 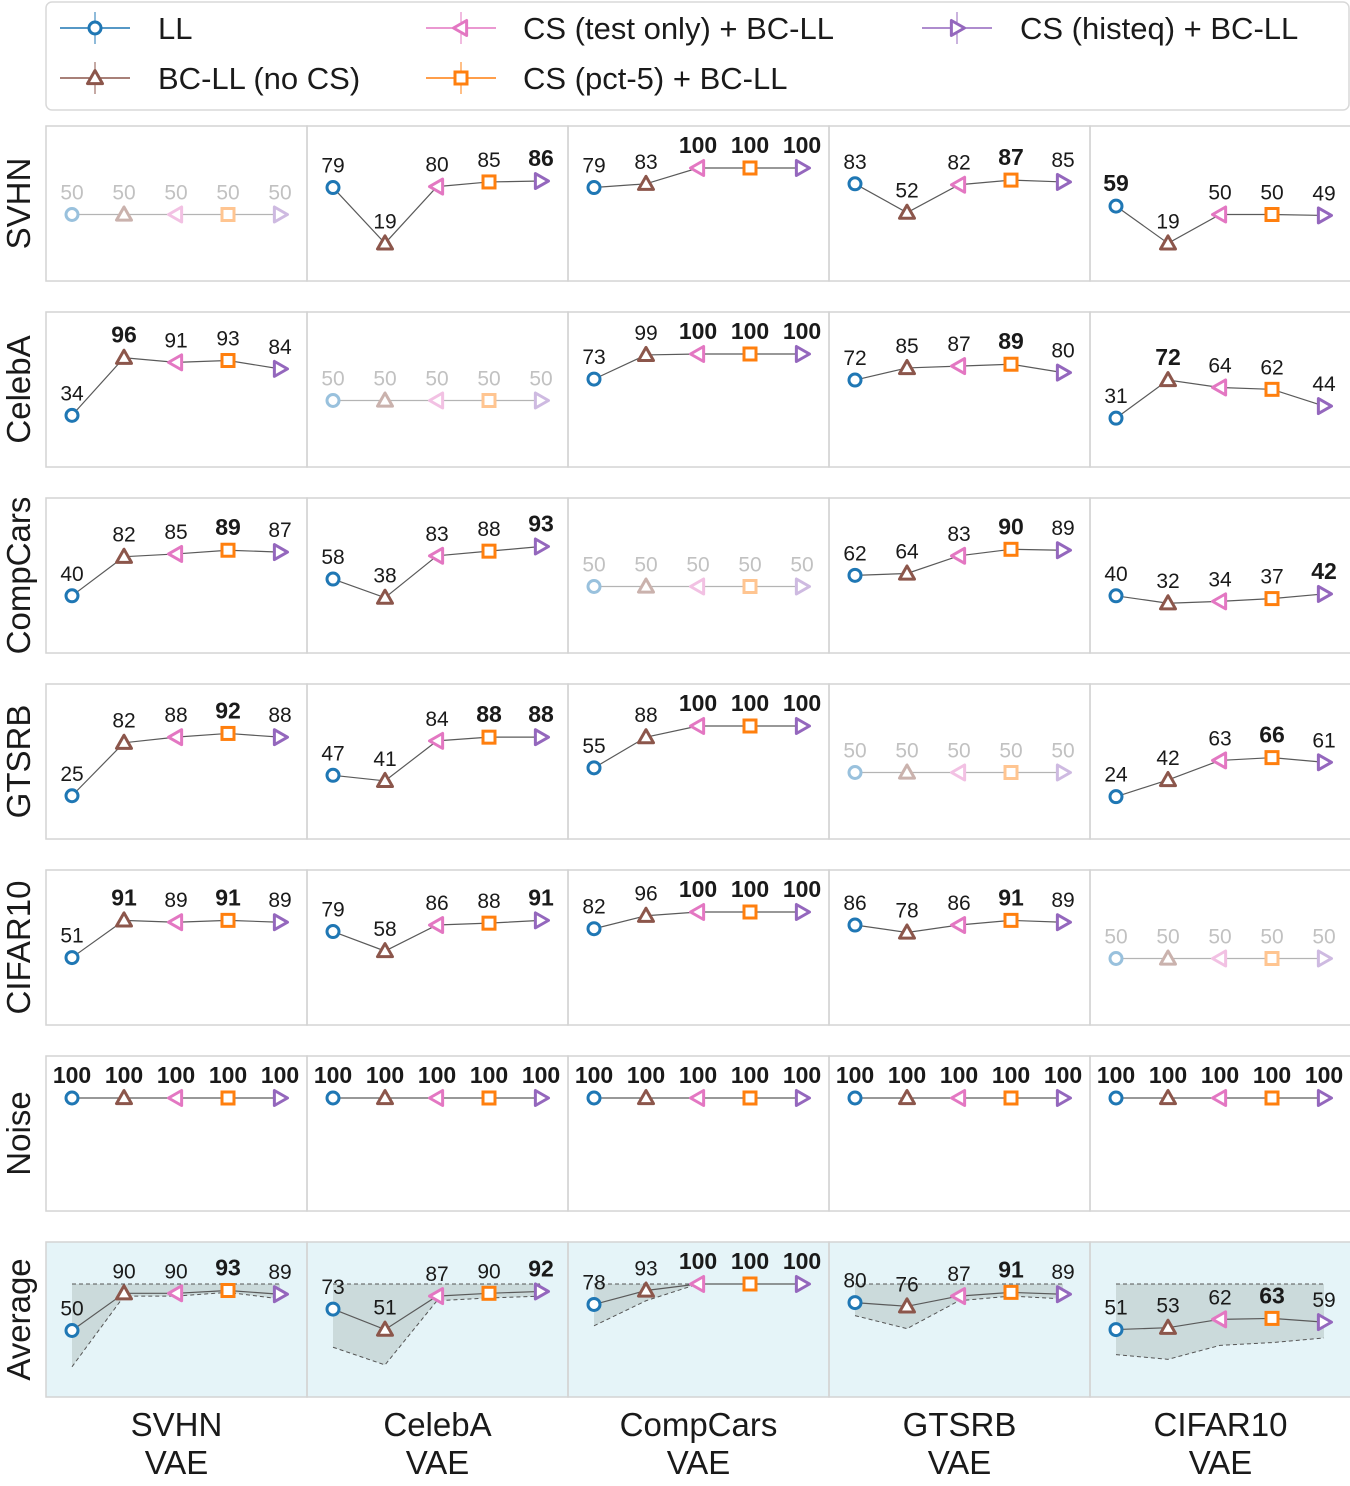 I want to click on panel-compcars-celeba: 58 38 83 88 93, so click(x=437, y=575).